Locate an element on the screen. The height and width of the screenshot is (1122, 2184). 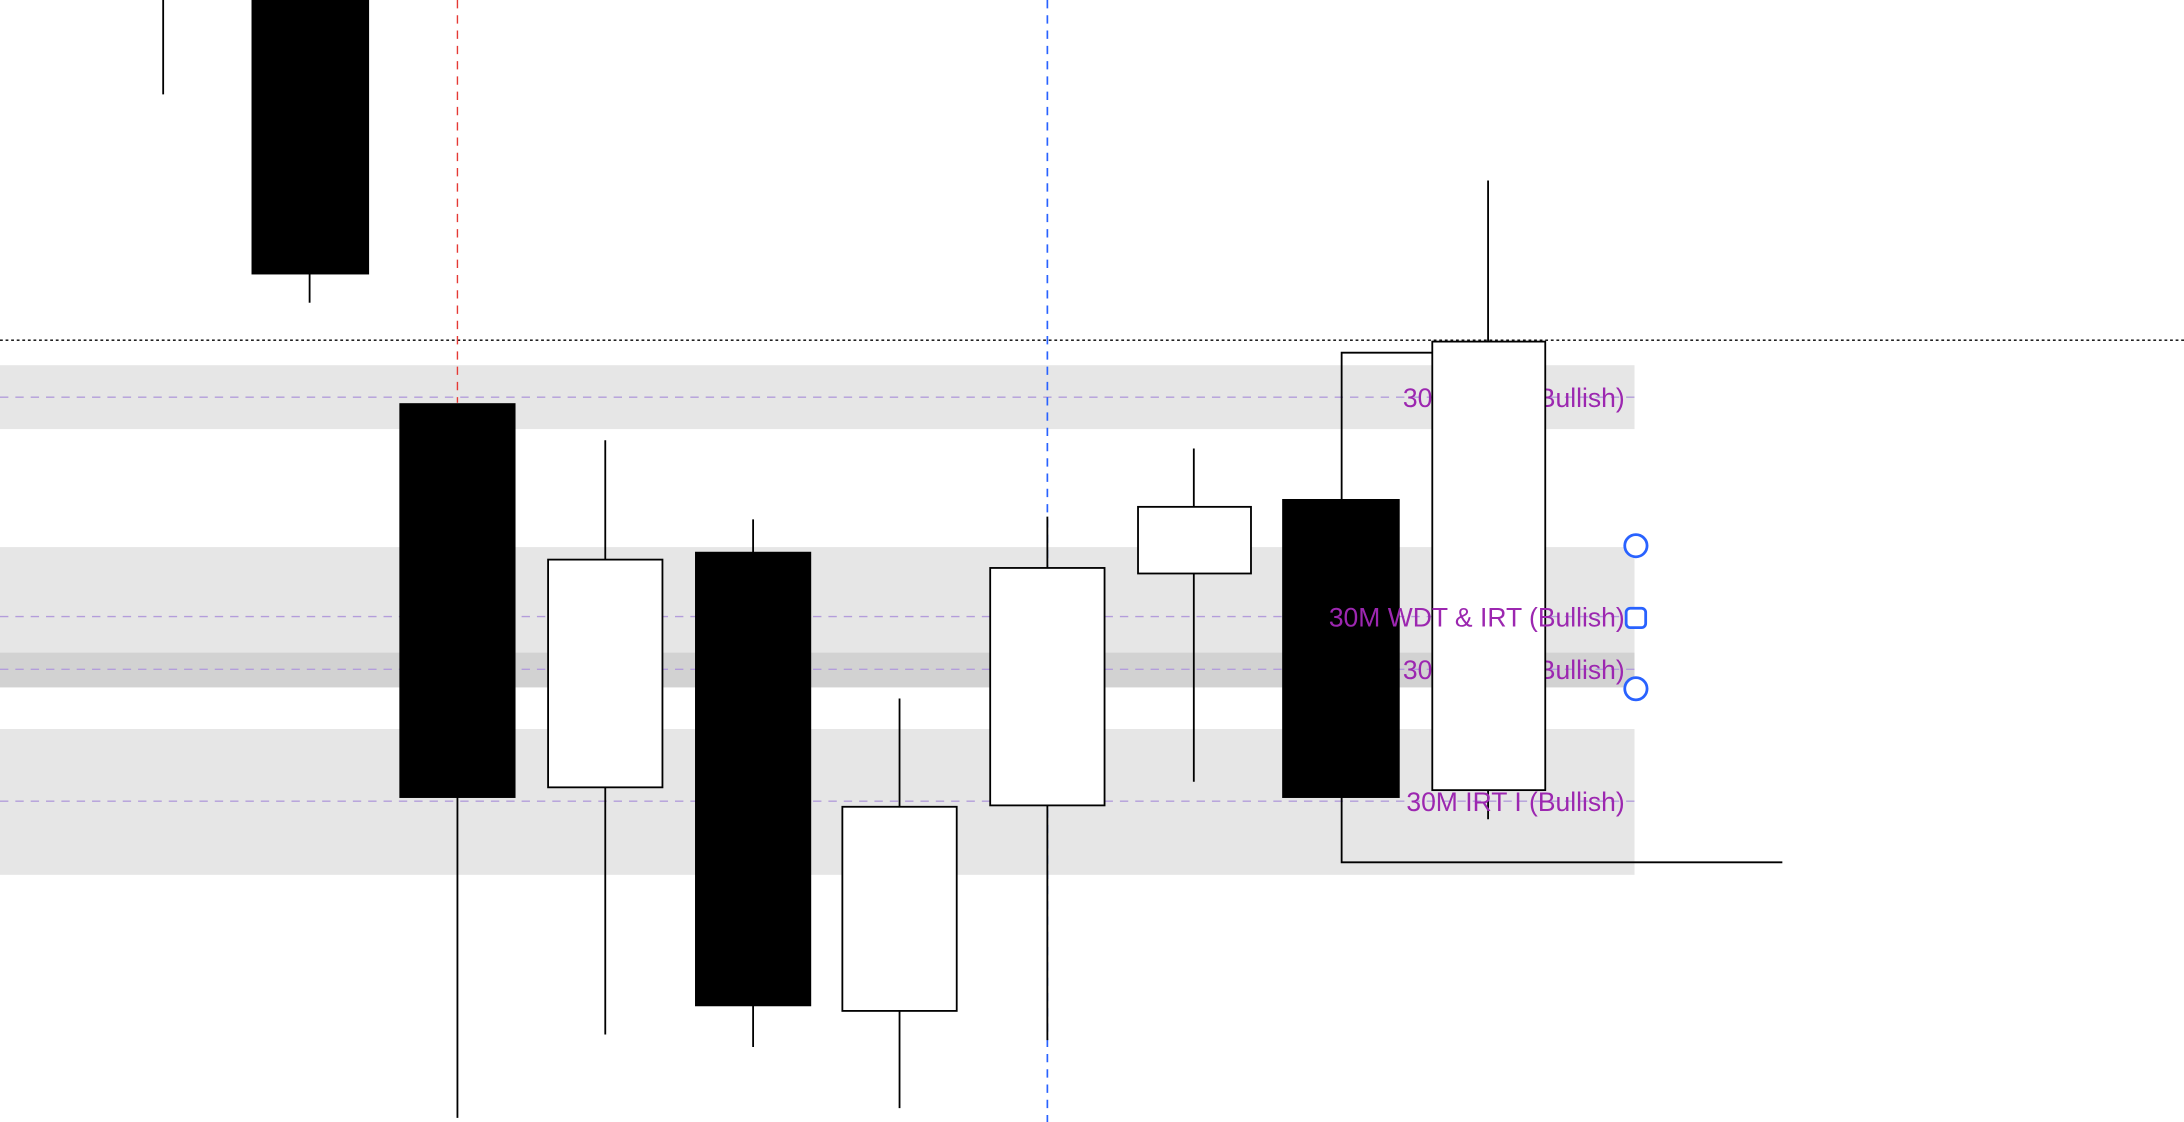
selection-handles is located at coordinates (1636, 617).